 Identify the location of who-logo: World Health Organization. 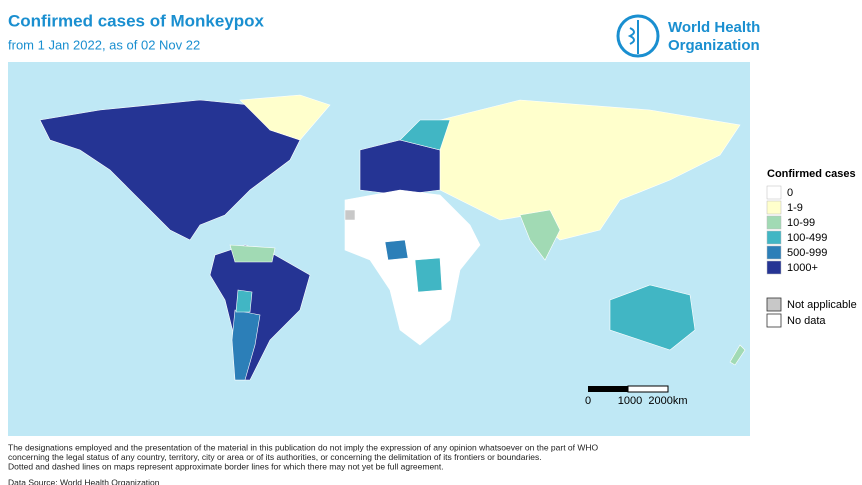
(688, 36).